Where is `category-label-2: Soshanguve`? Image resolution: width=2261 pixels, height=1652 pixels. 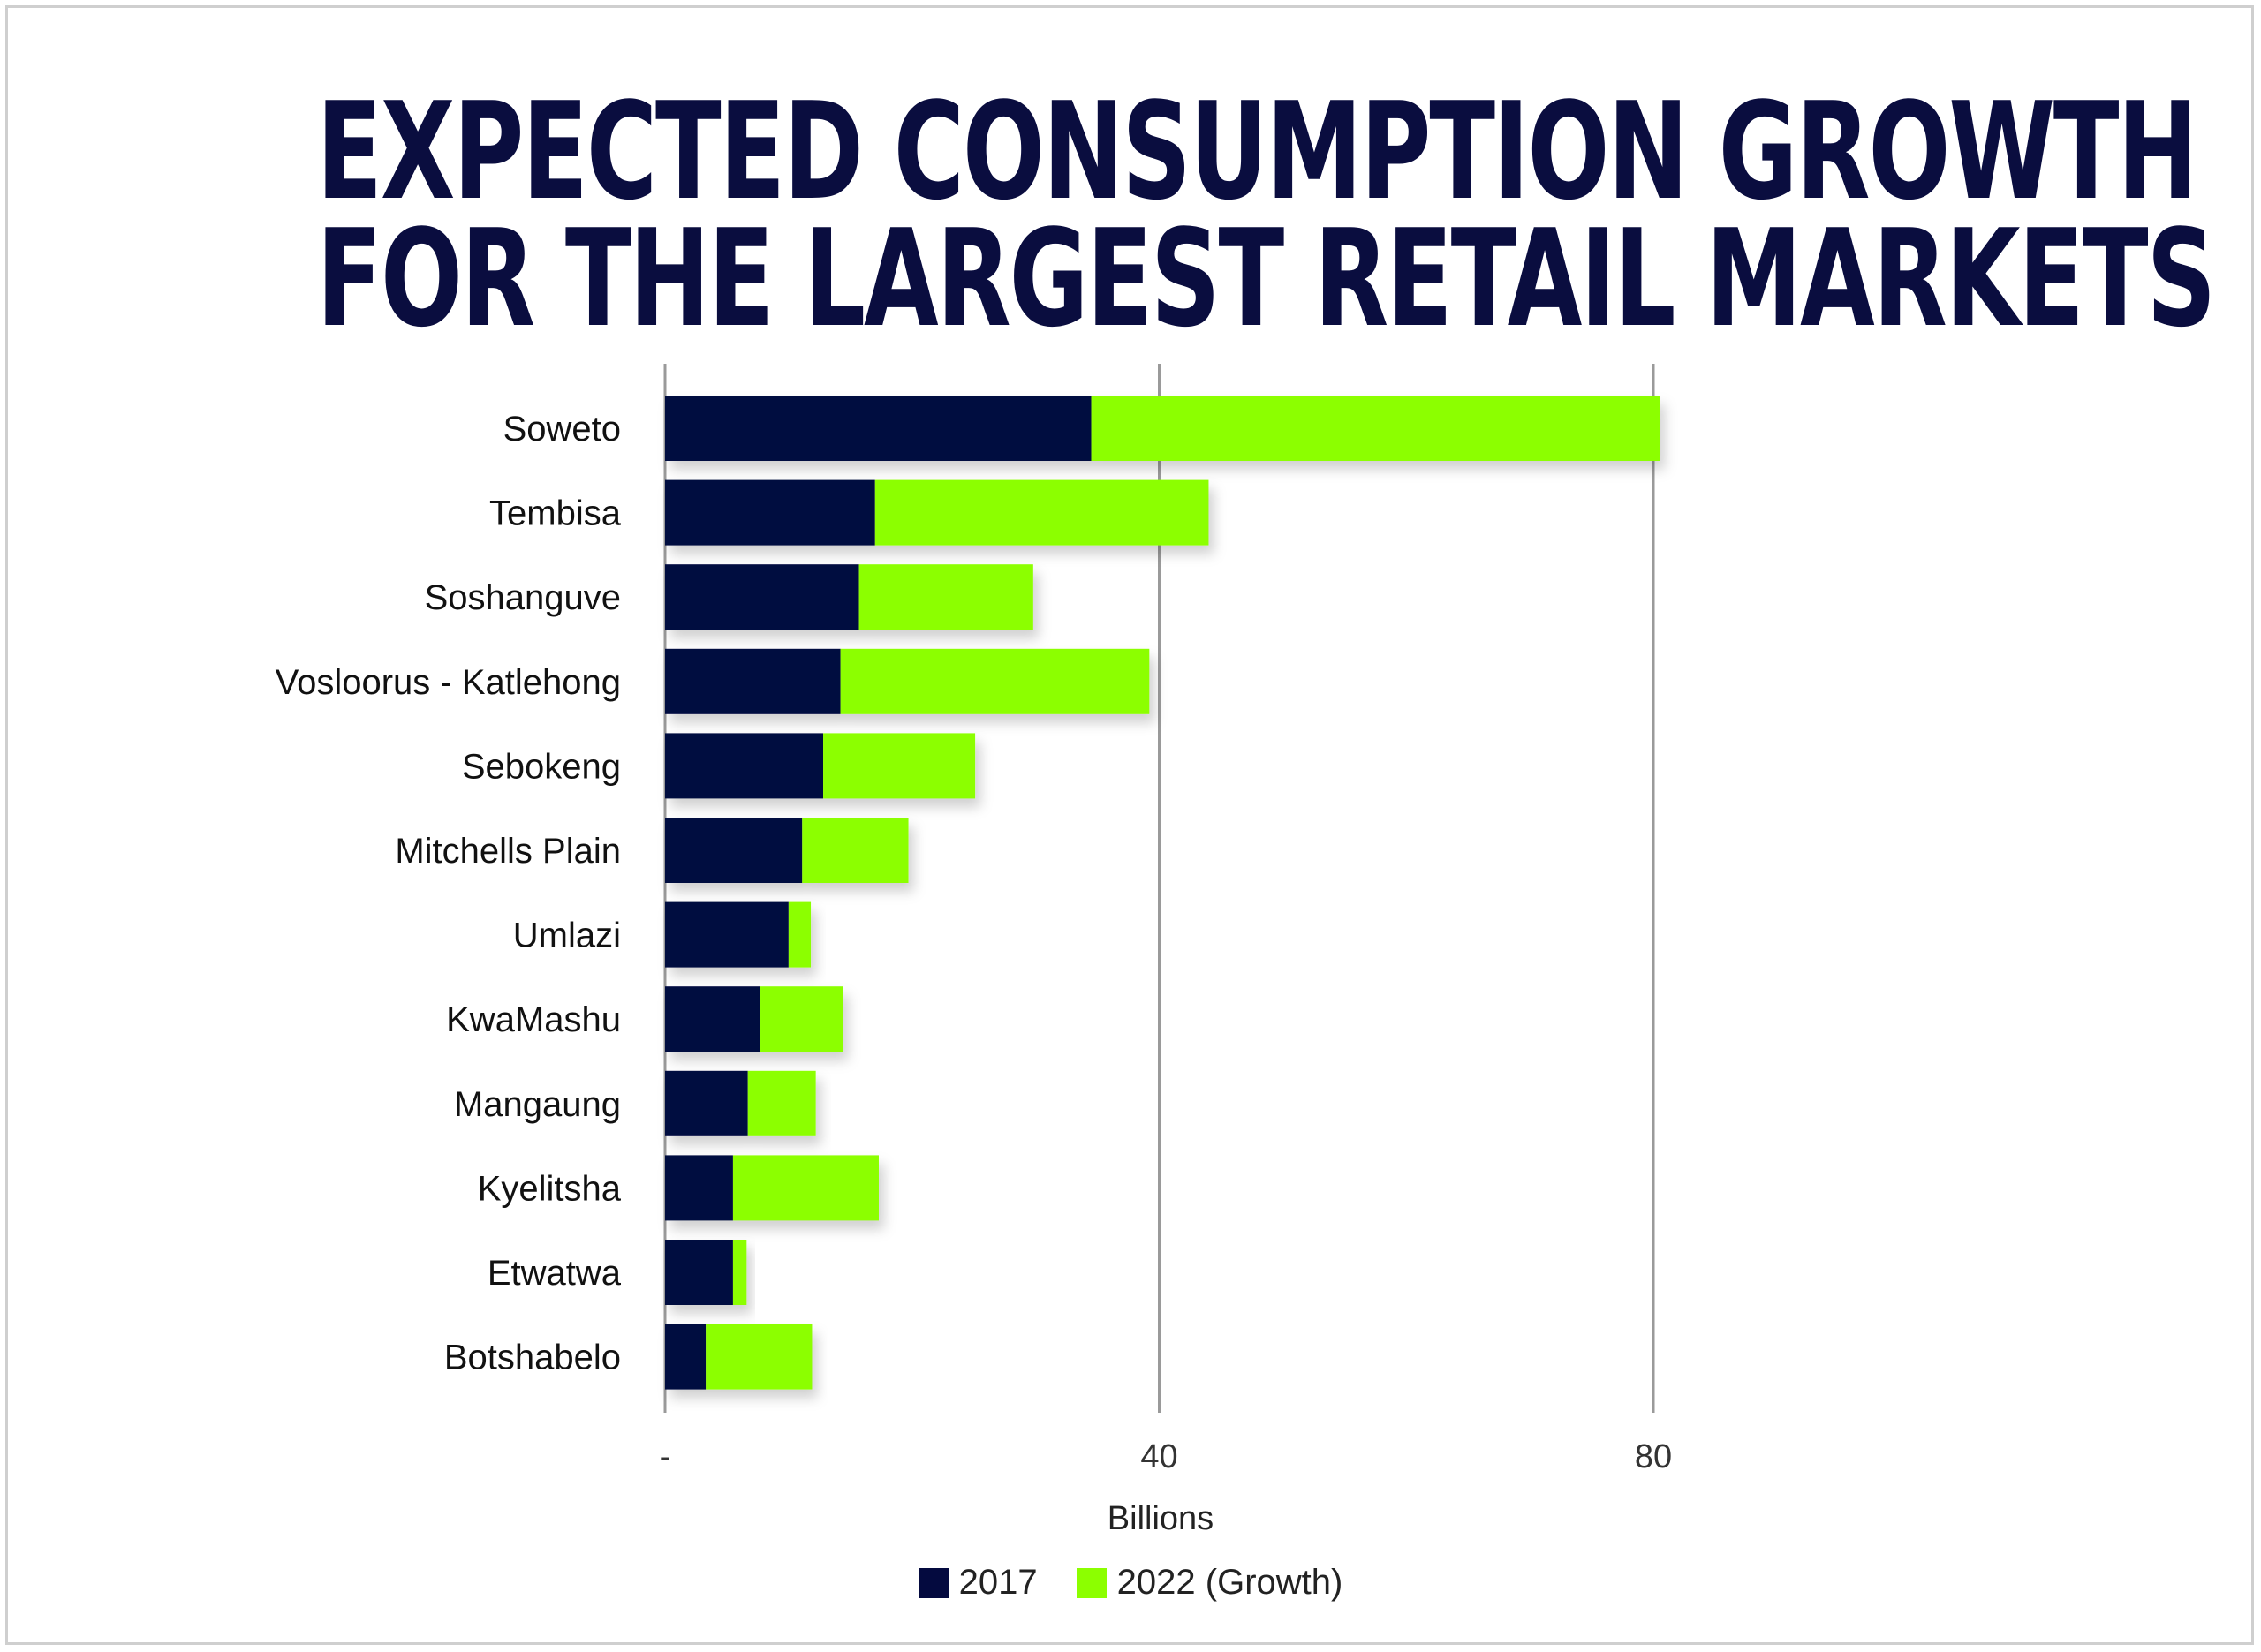 category-label-2: Soshanguve is located at coordinates (523, 597).